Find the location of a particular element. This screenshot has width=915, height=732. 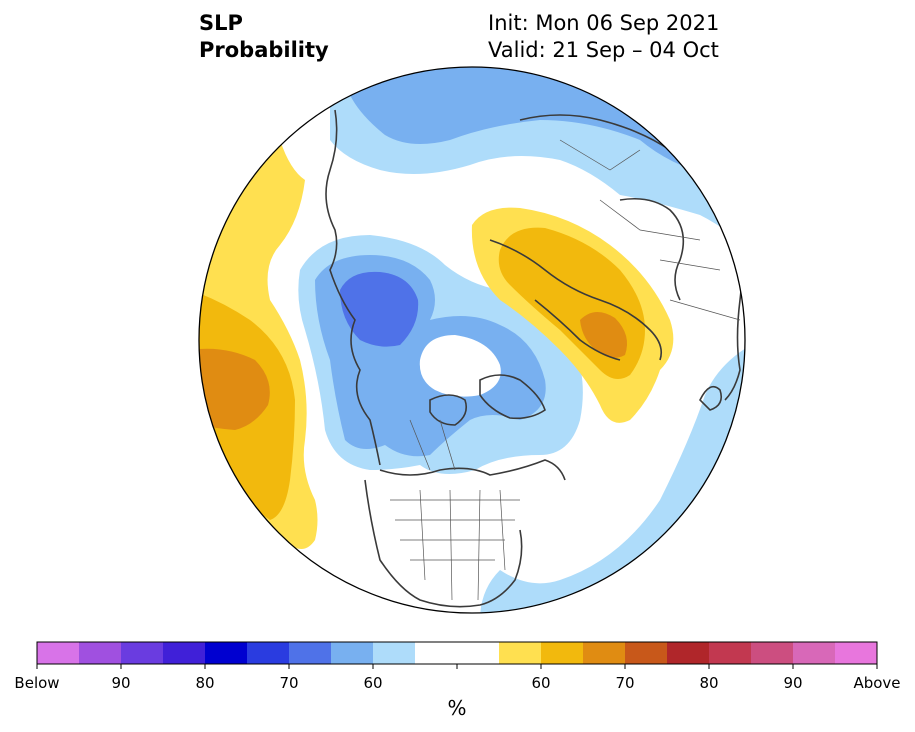

above-80-europe is located at coordinates (604, 334).